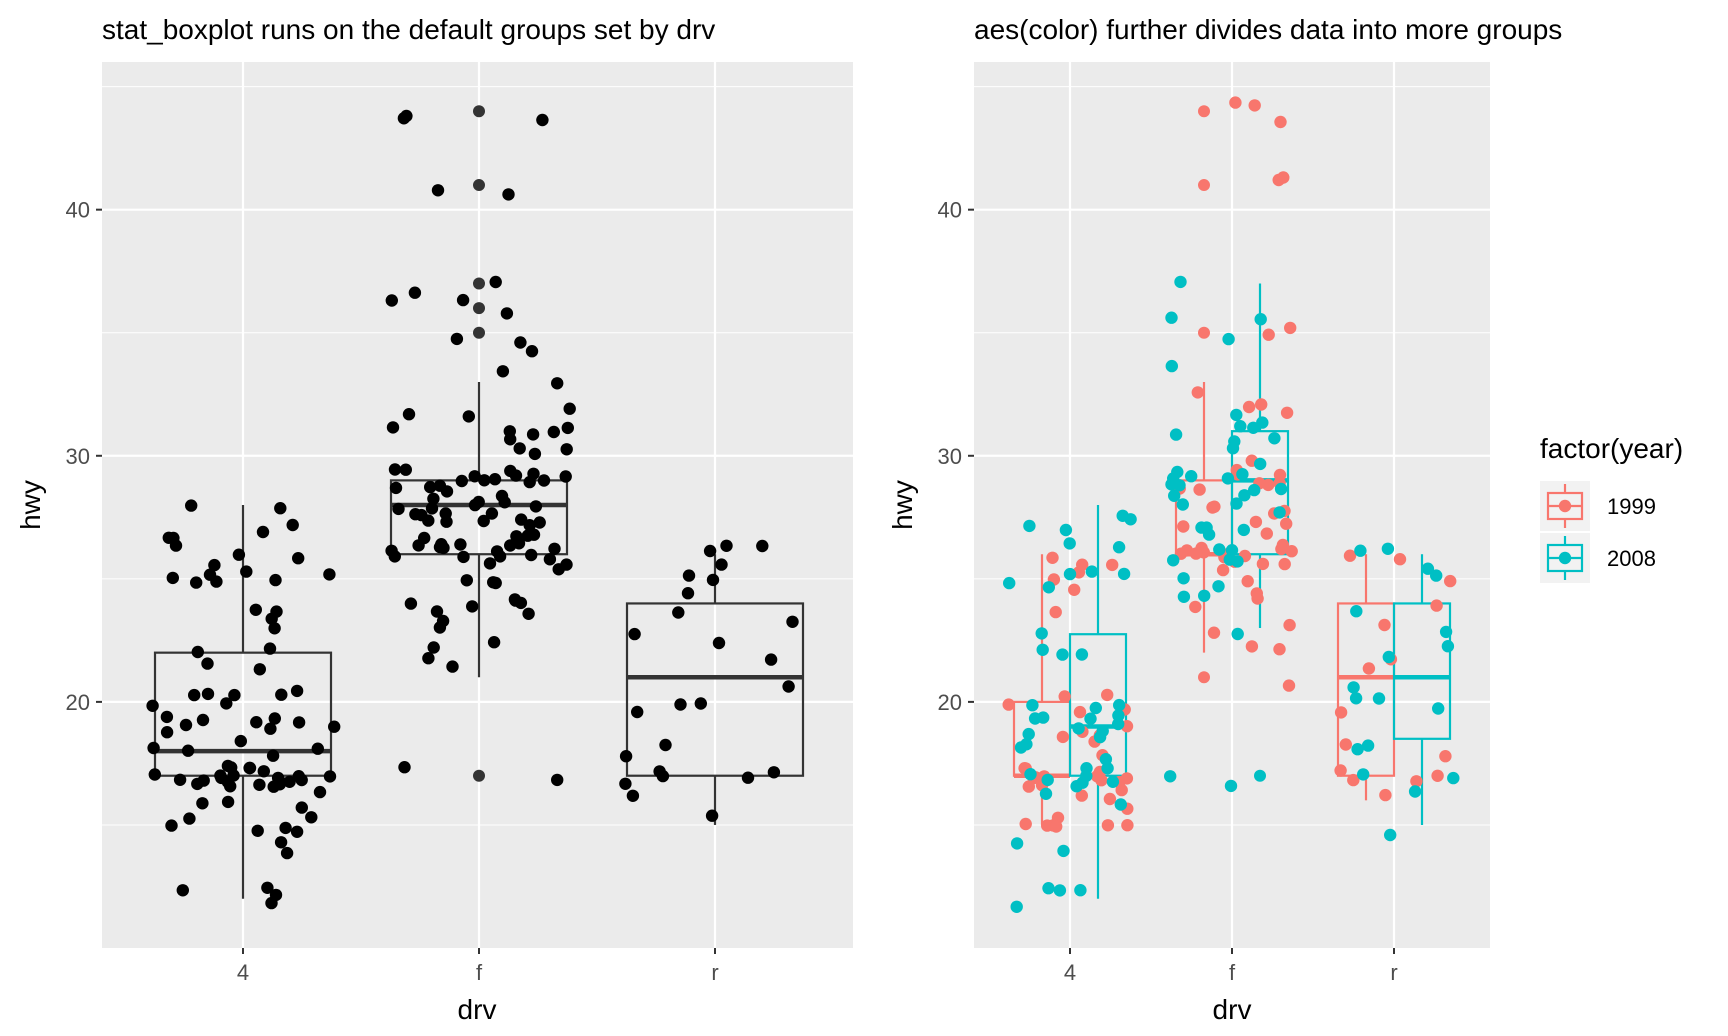 The height and width of the screenshot is (1036, 1728). Describe the element at coordinates (1598, 558) in the screenshot. I see `legend-key-2008: 2008` at that location.